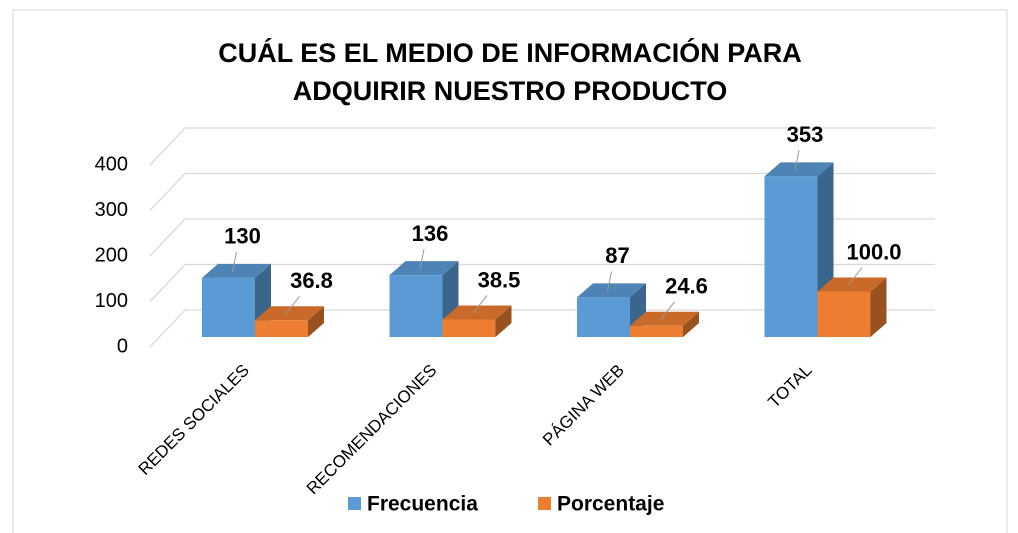 The image size is (1018, 533). I want to click on value-label: 87, so click(617, 255).